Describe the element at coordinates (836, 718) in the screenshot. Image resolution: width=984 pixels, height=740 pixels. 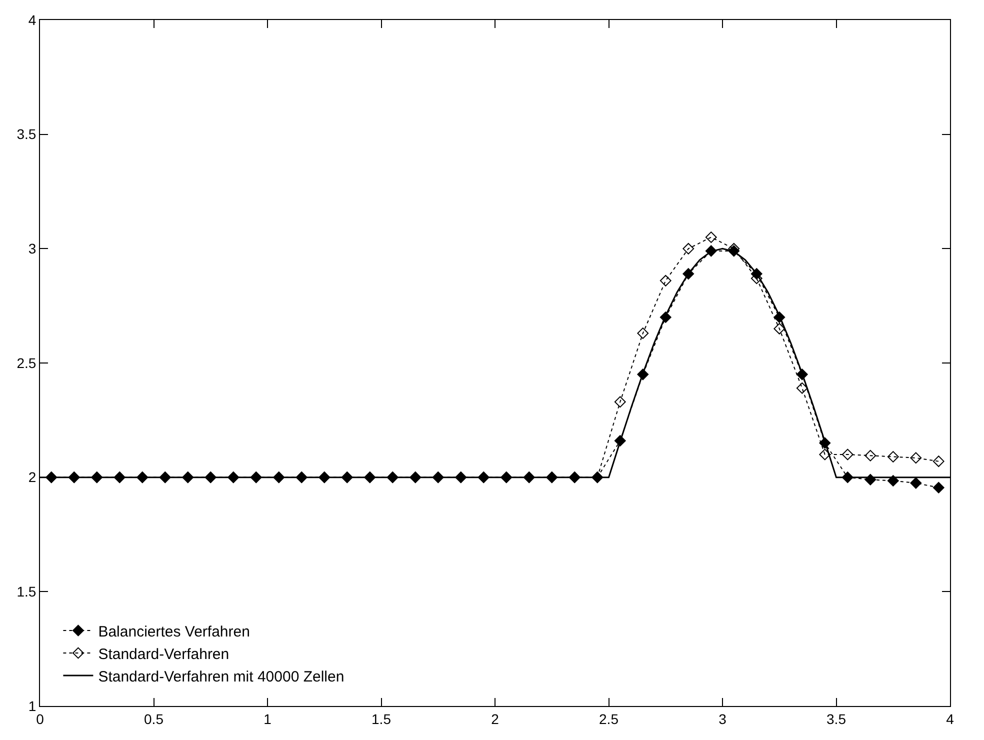
I see `x-tick-label: 3.5` at that location.